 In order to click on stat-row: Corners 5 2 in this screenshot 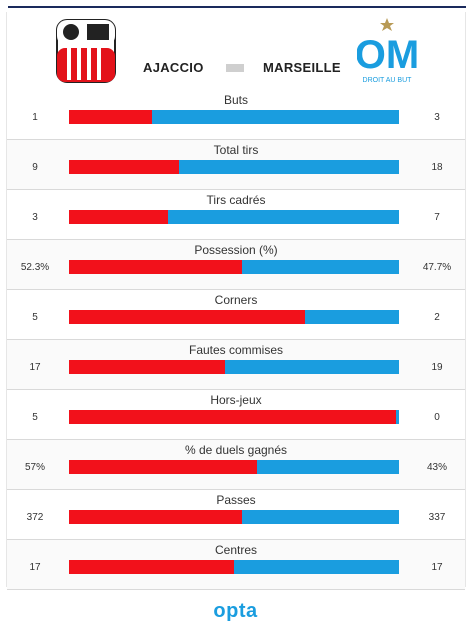, I will do `click(236, 315)`.